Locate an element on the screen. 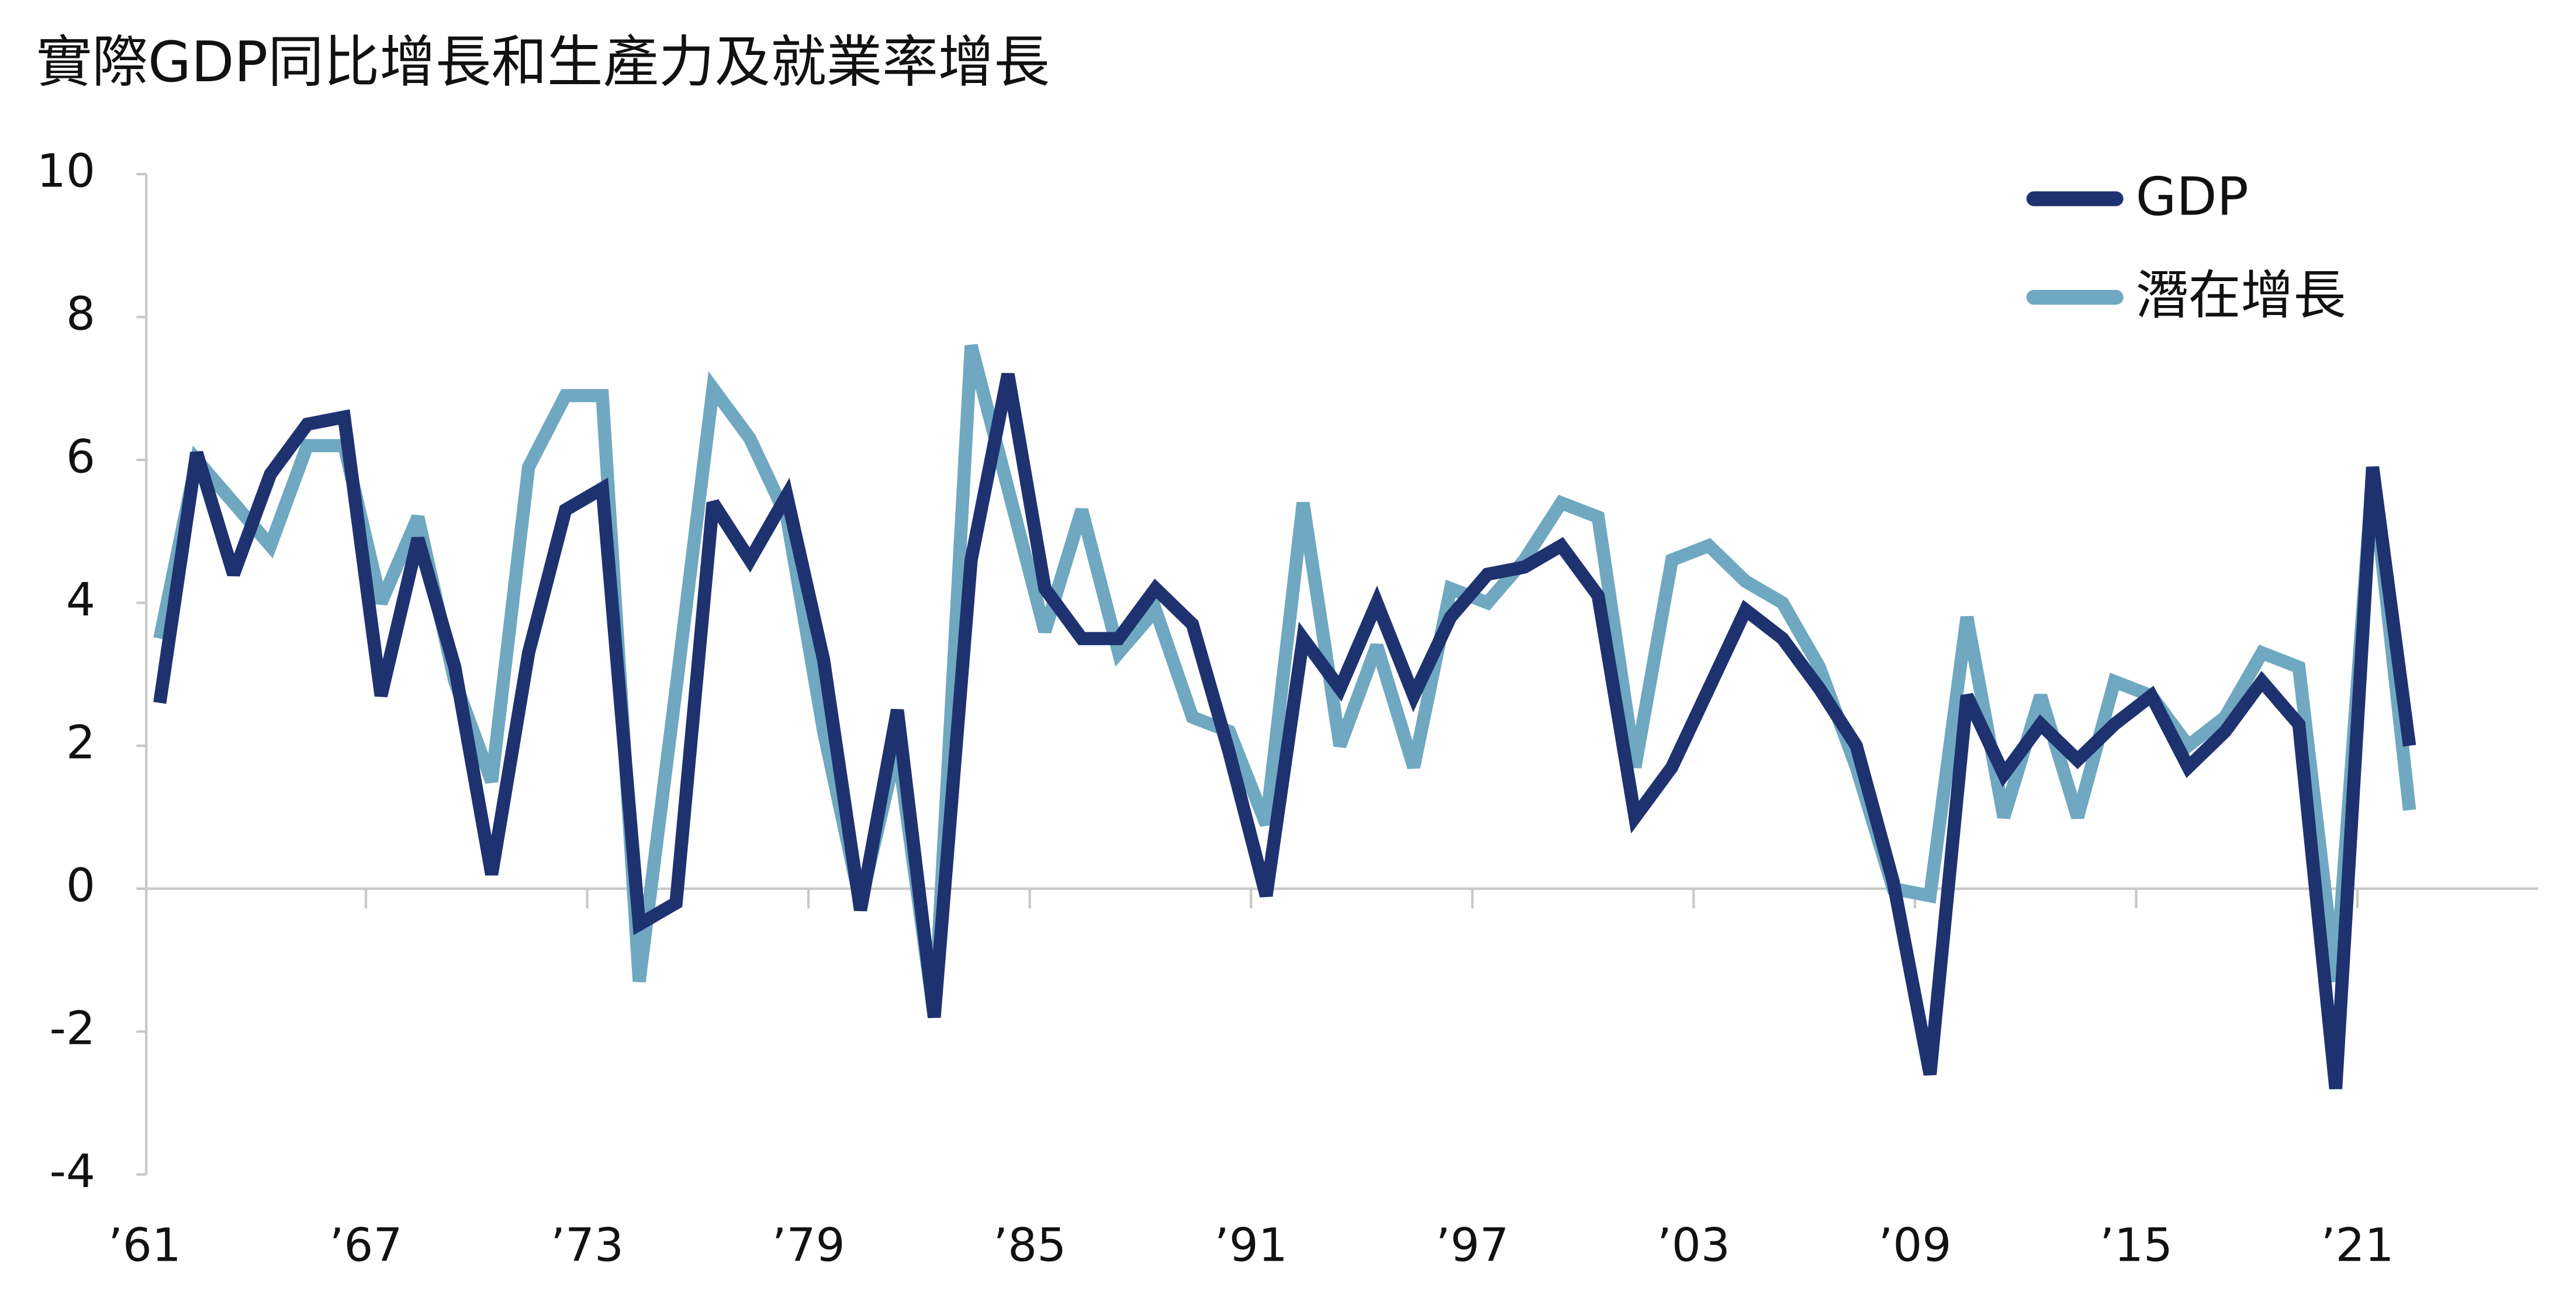 This screenshot has width=2576, height=1308. x-tick-label: ’97 is located at coordinates (1472, 1245).